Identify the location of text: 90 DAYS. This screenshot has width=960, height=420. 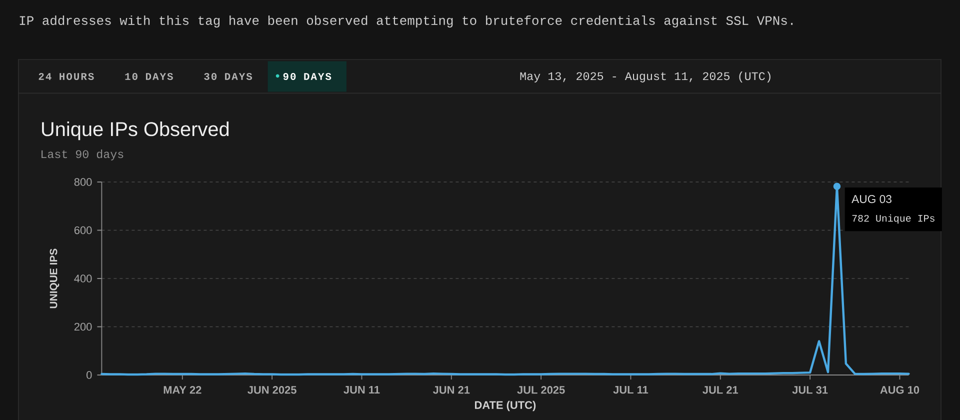
(307, 76).